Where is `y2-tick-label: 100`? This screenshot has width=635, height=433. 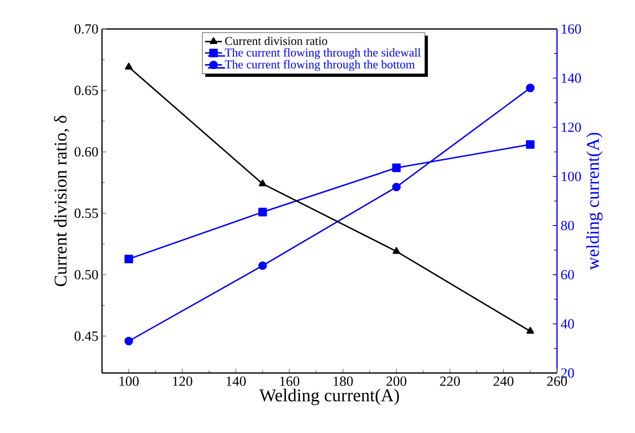
y2-tick-label: 100 is located at coordinates (571, 177).